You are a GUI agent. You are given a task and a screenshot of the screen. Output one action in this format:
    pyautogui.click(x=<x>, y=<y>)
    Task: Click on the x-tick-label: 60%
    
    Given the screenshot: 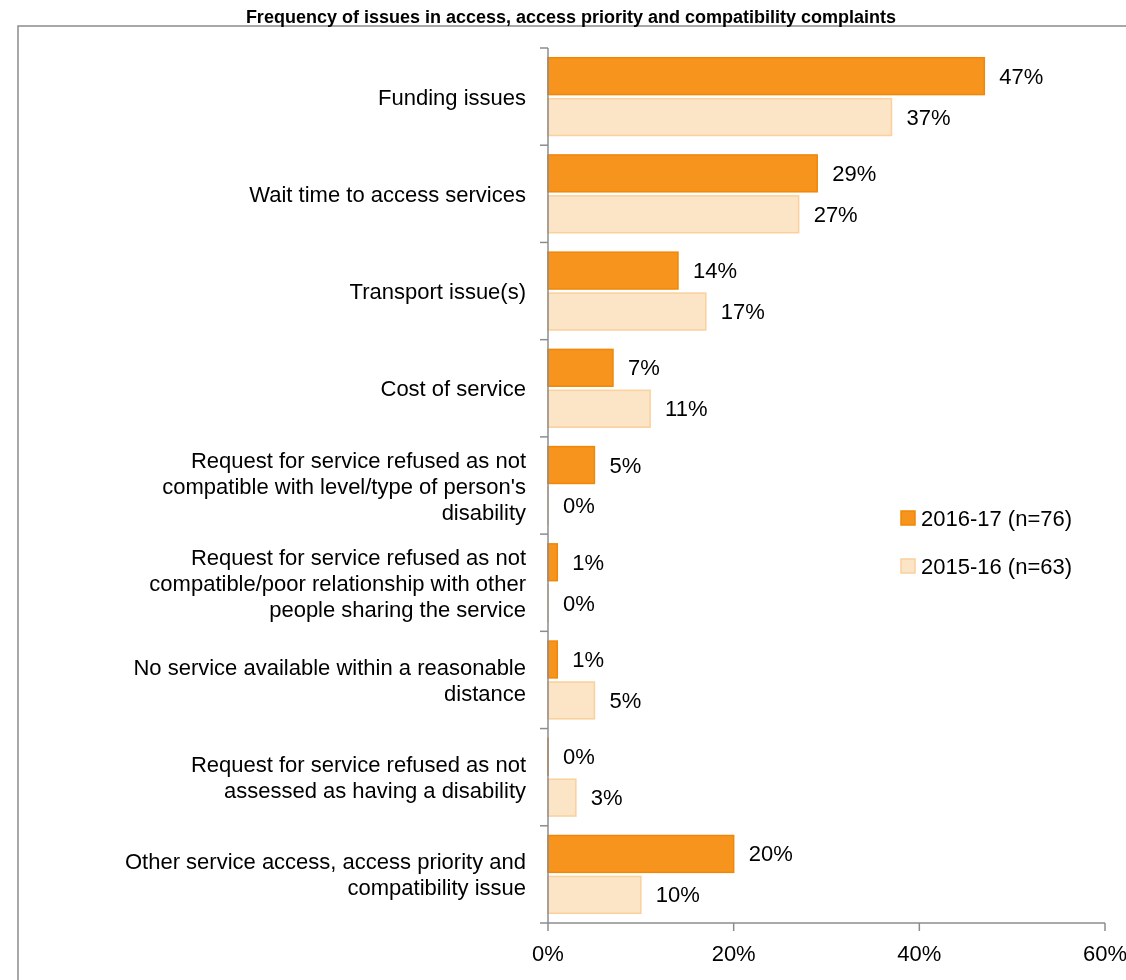 What is the action you would take?
    pyautogui.click(x=1104, y=953)
    